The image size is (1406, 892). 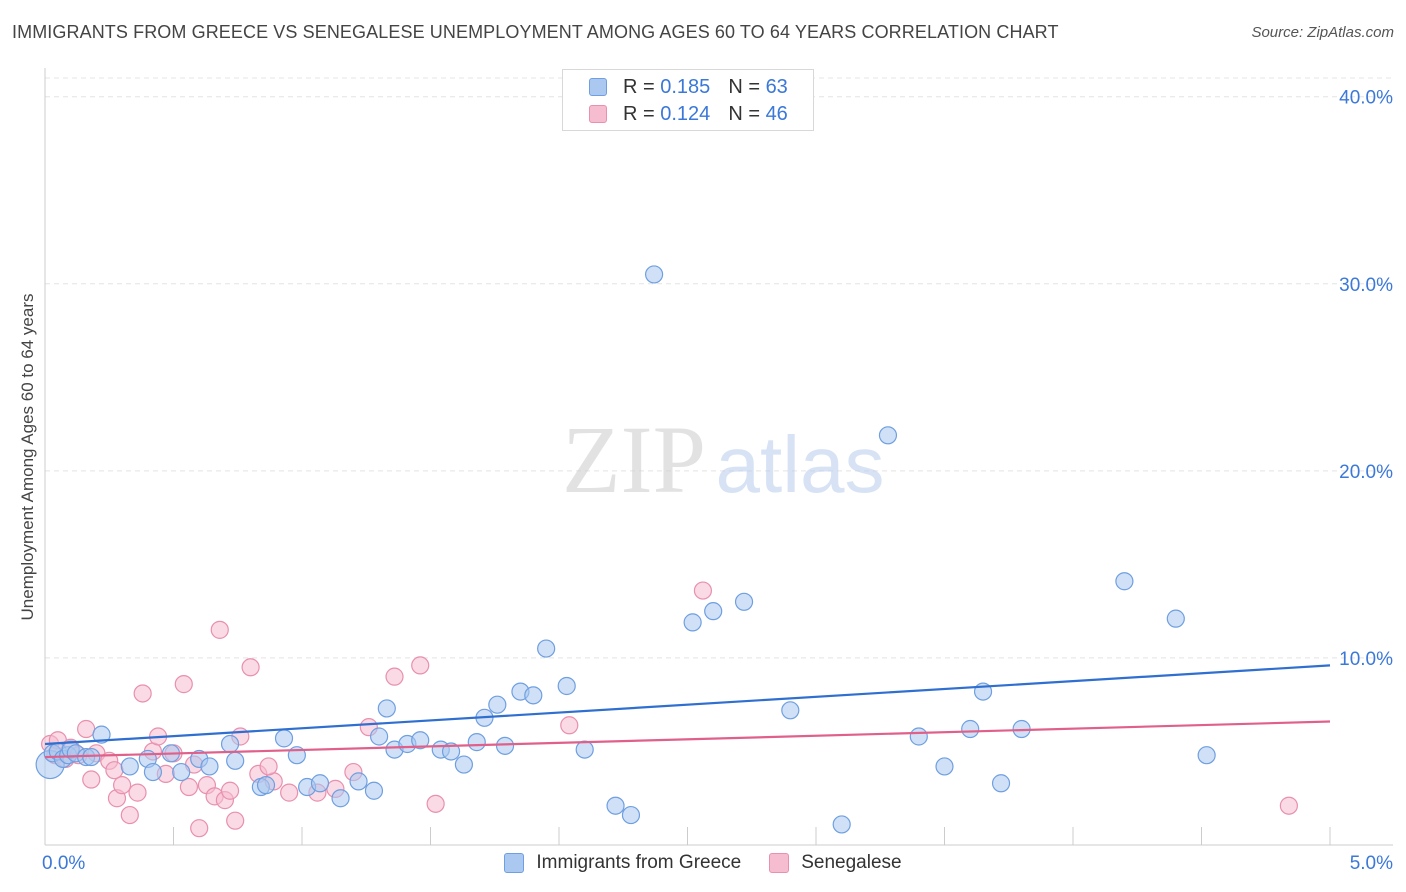 I want to click on legend-row-greece: R = 0.185 N = 63, so click(x=688, y=87).